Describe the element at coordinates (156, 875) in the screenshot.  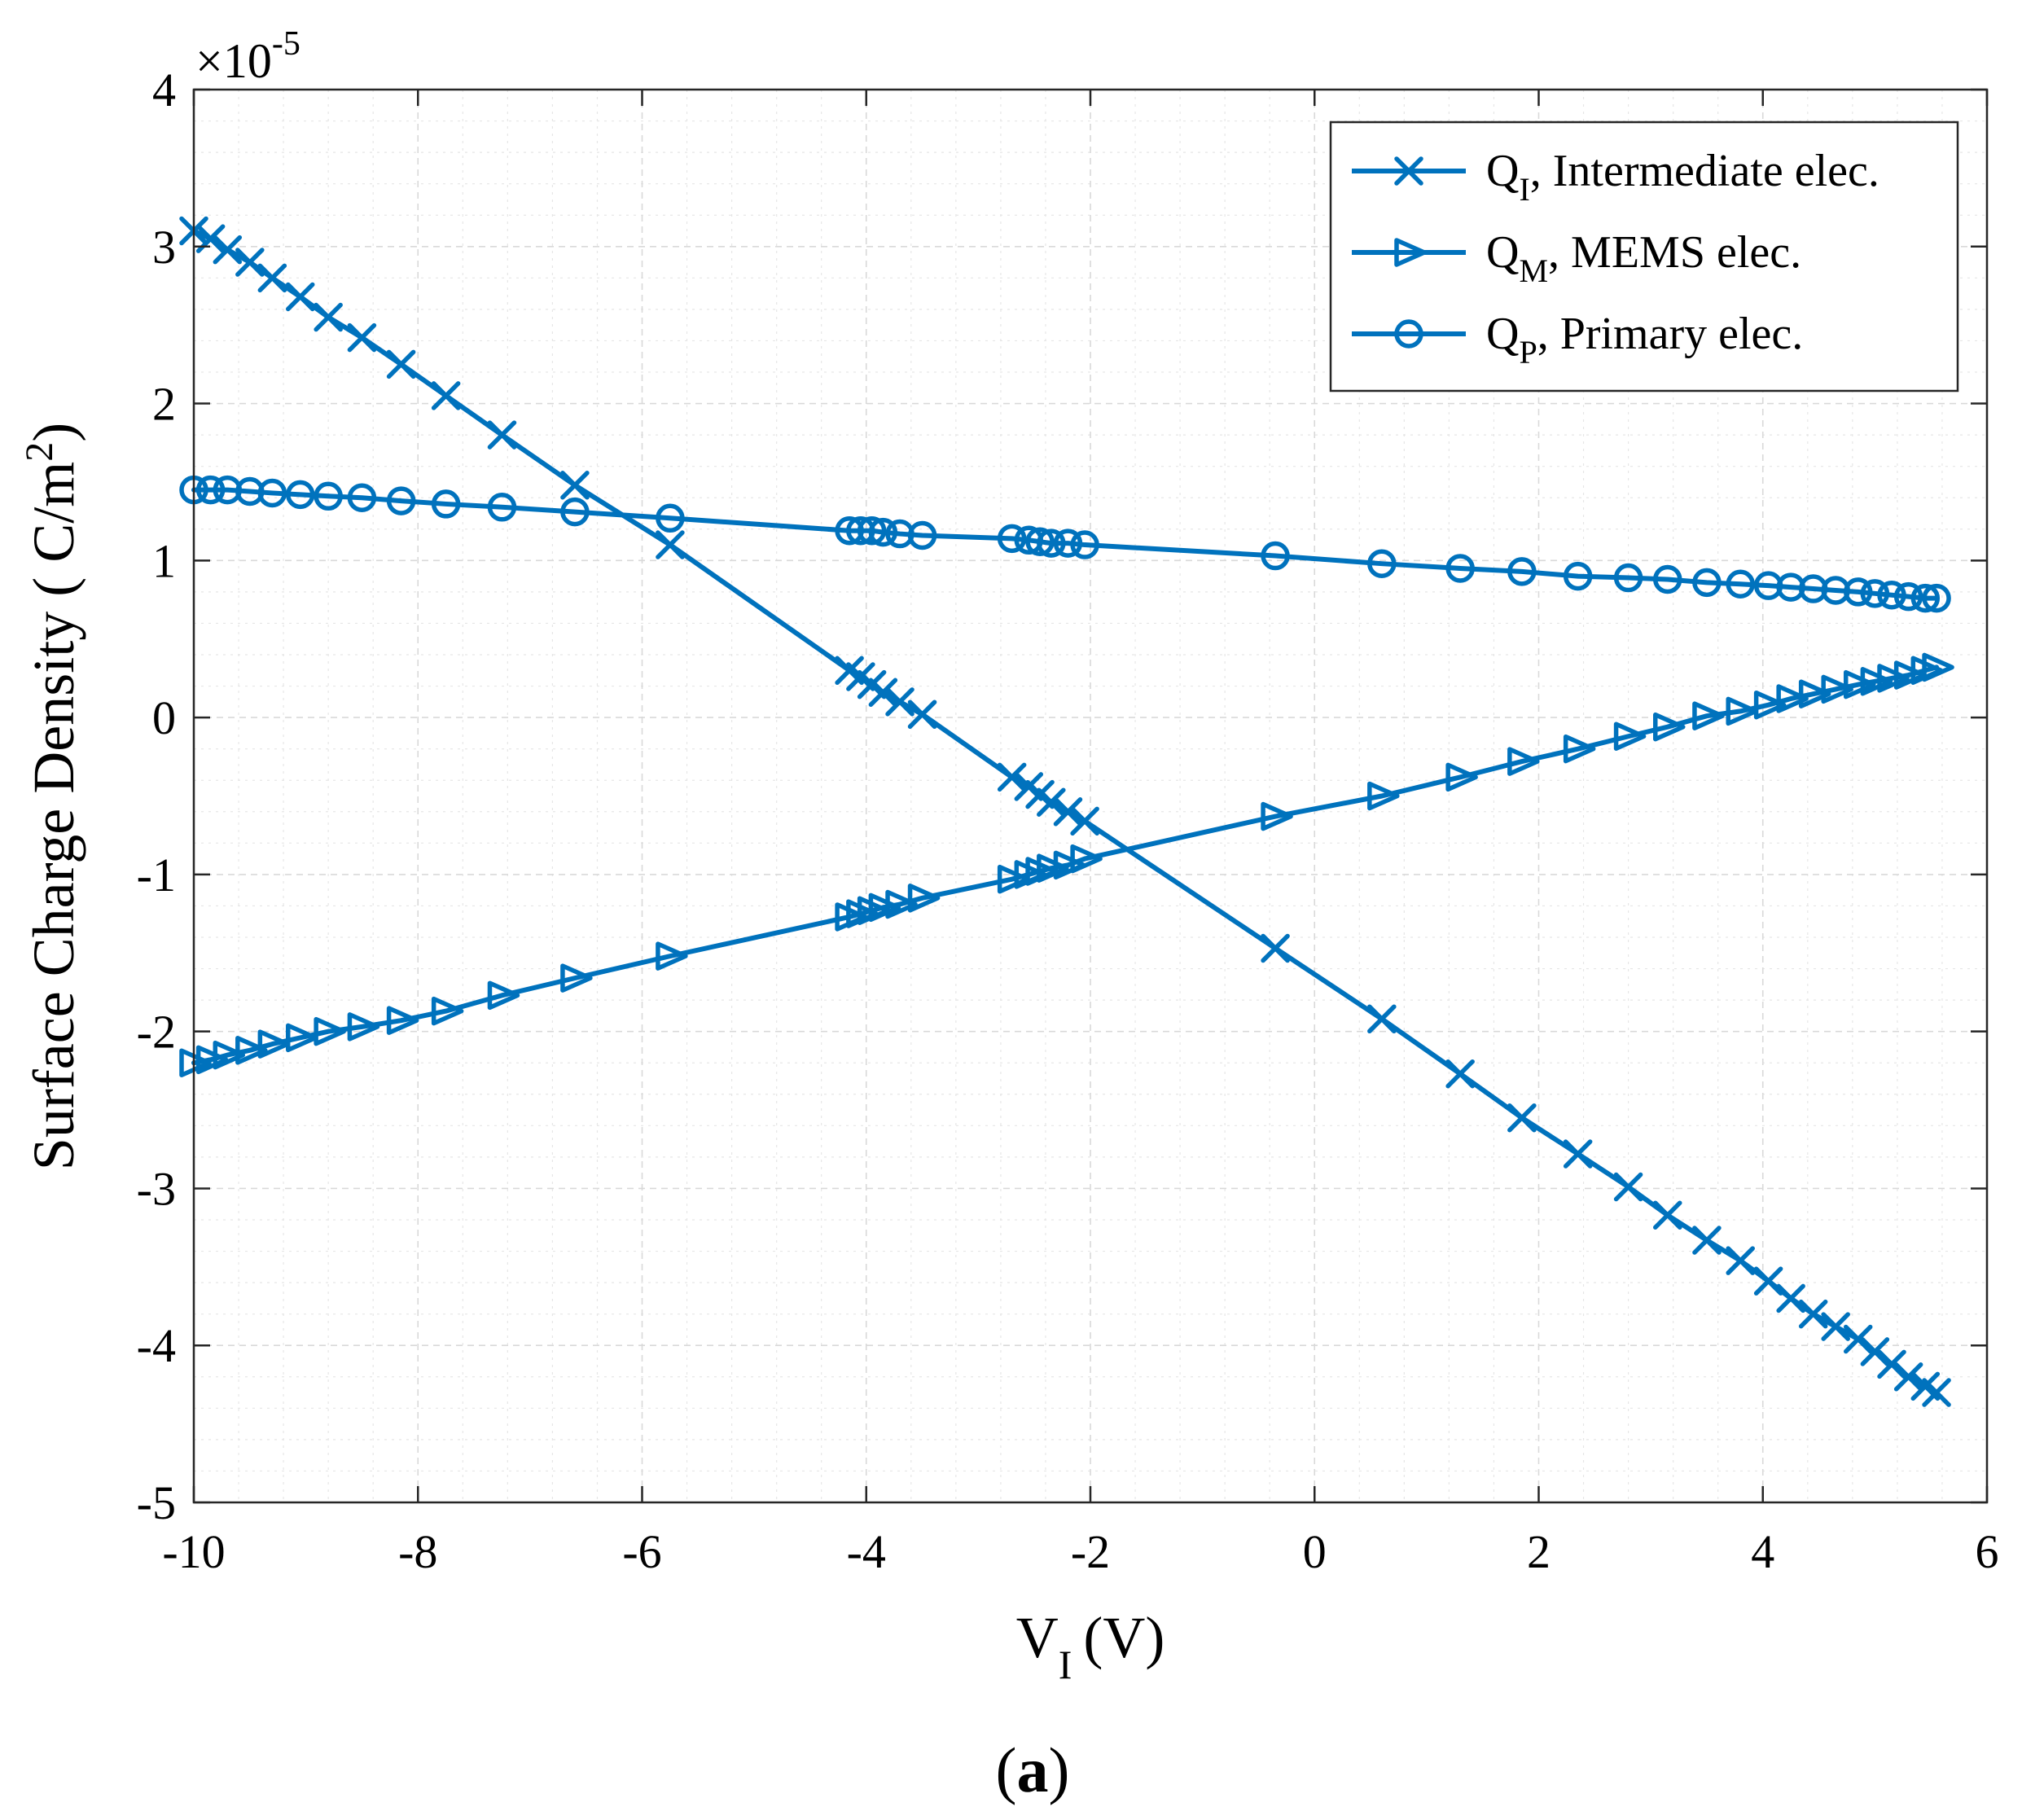
I see `y-tick-label: -1` at that location.